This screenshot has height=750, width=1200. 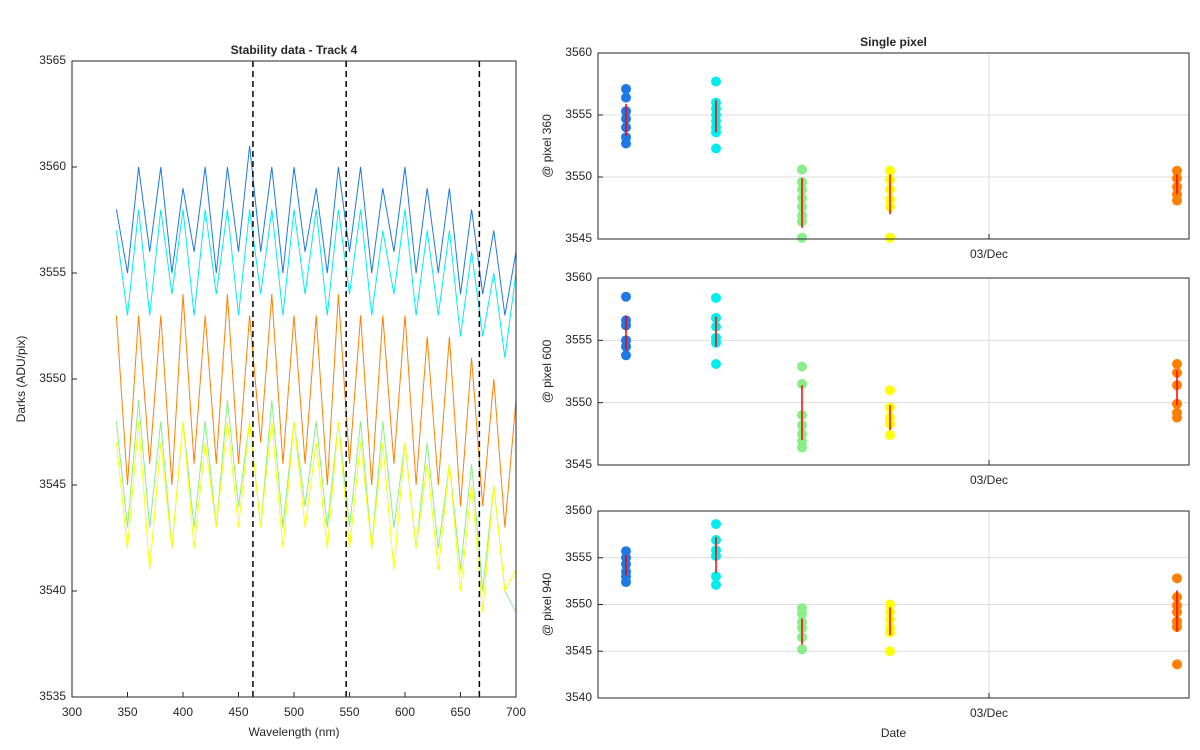 What do you see at coordinates (893, 42) in the screenshot?
I see `chart-title: Single pixel` at bounding box center [893, 42].